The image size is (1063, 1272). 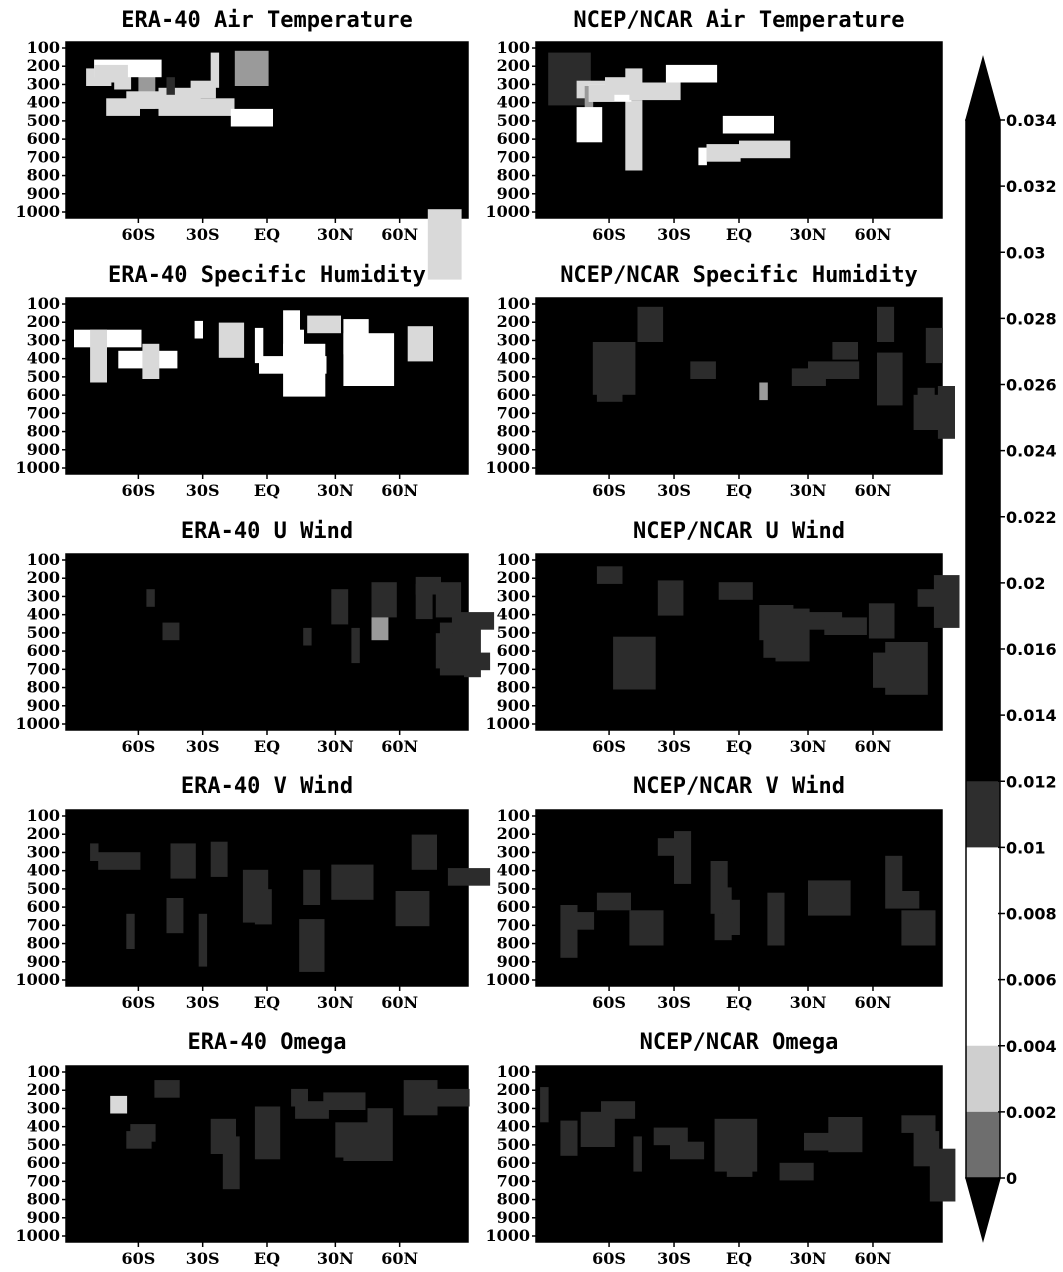 What do you see at coordinates (738, 20) in the screenshot?
I see `panel-title: NCEP/NCAR Air Temperature` at bounding box center [738, 20].